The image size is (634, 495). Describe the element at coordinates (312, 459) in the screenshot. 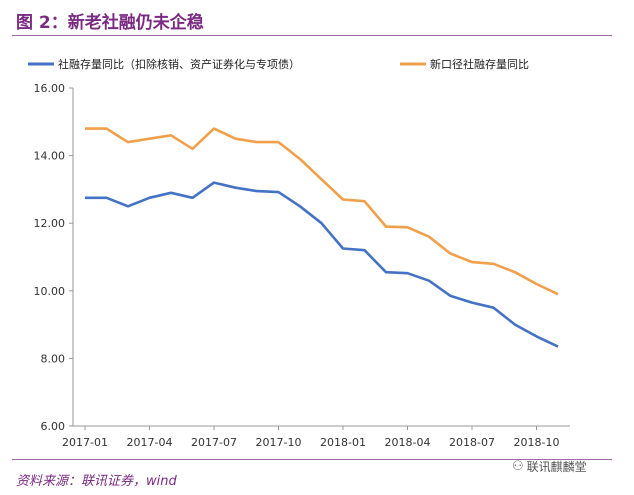

I see `bottom-rule` at that location.